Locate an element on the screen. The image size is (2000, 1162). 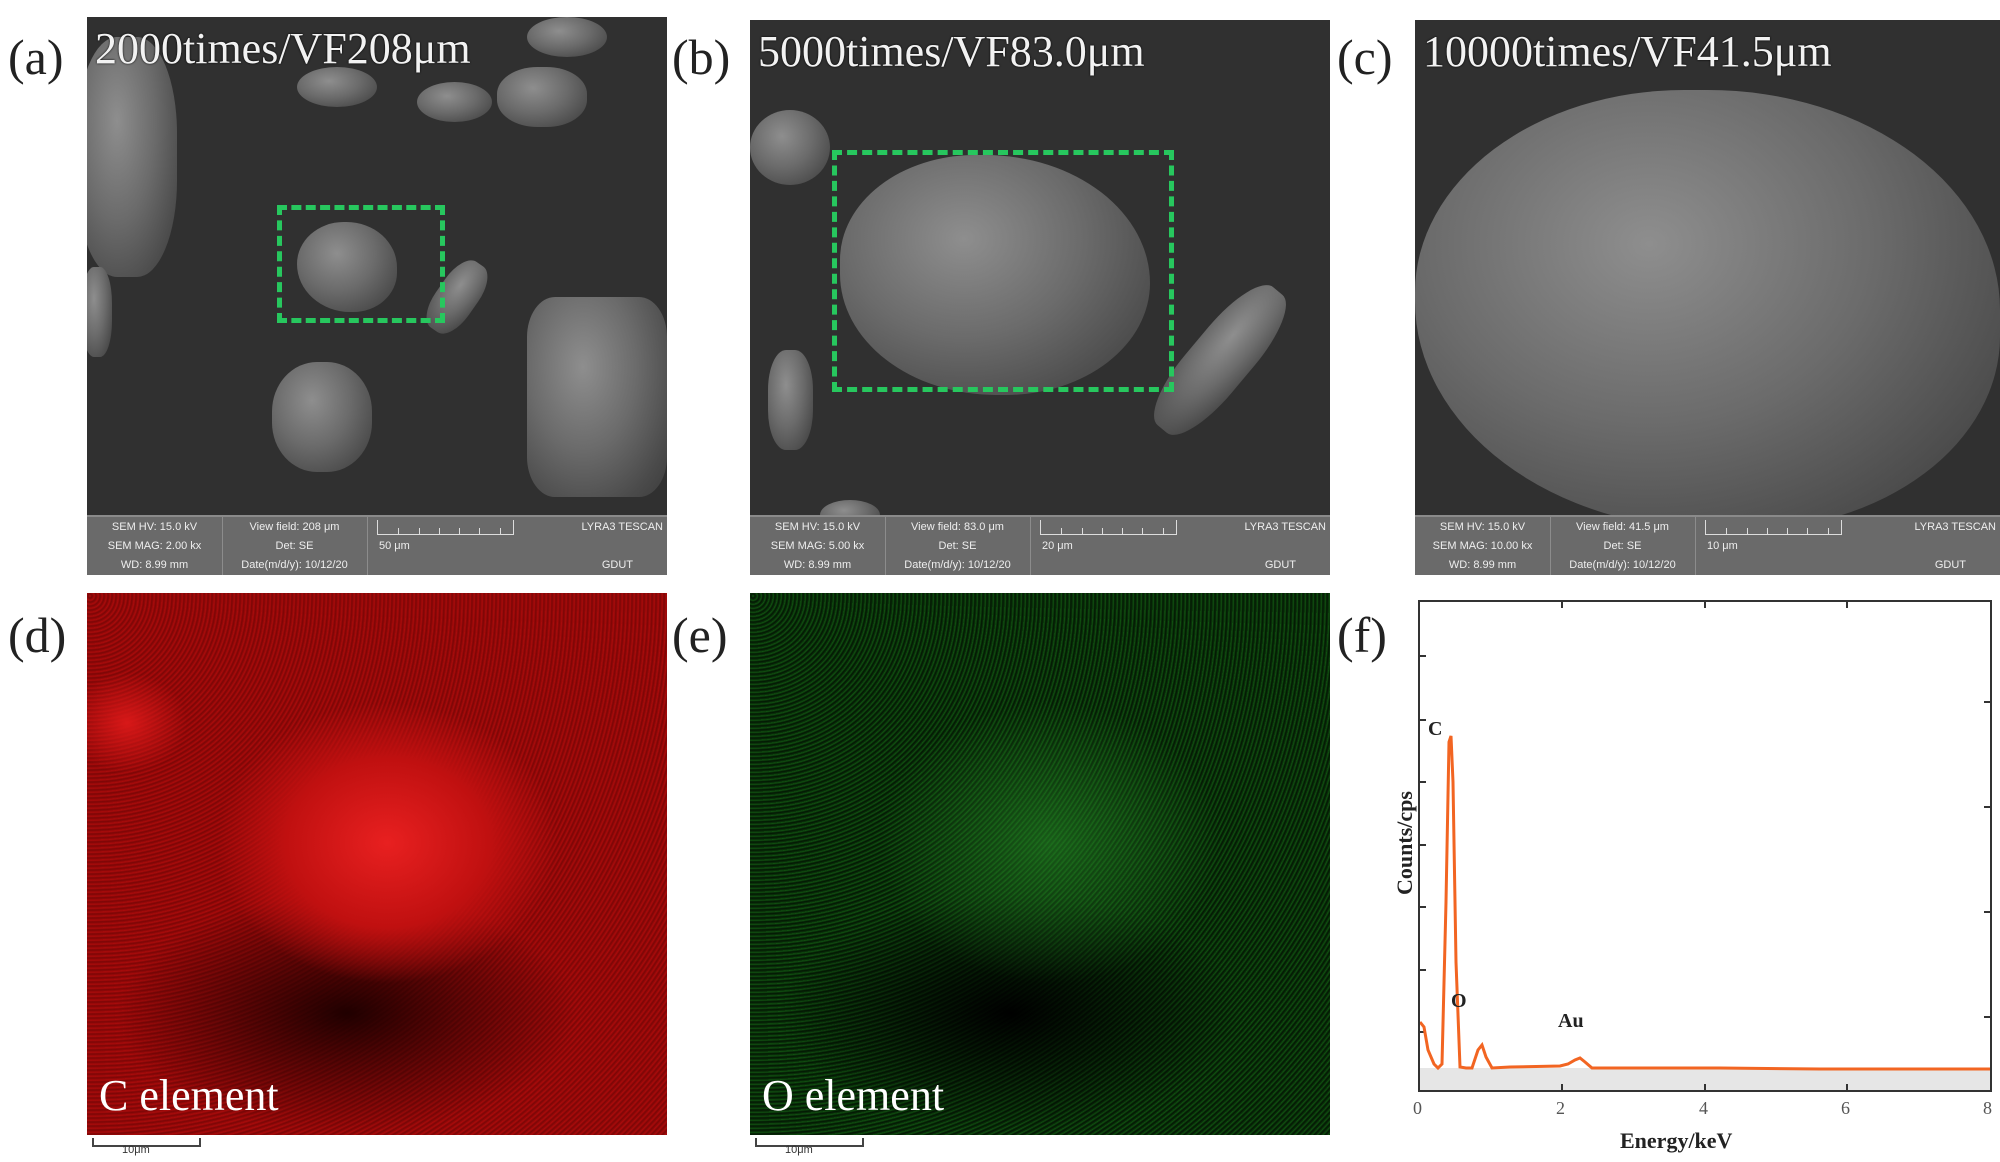
view-field: View field: 41.5 μm is located at coordinates (1622, 527).